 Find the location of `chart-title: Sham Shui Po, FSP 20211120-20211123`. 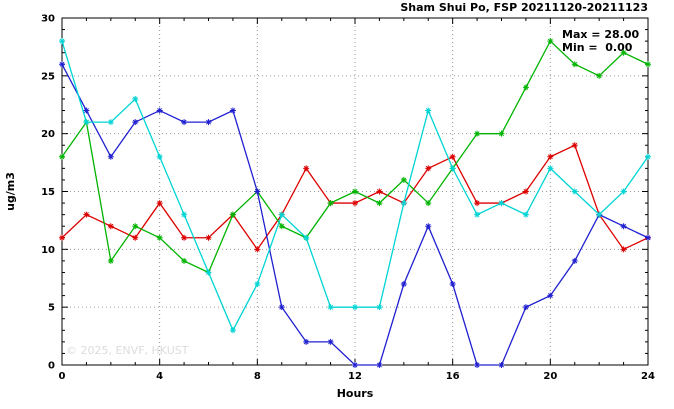

chart-title: Sham Shui Po, FSP 20211120-20211123 is located at coordinates (524, 7).